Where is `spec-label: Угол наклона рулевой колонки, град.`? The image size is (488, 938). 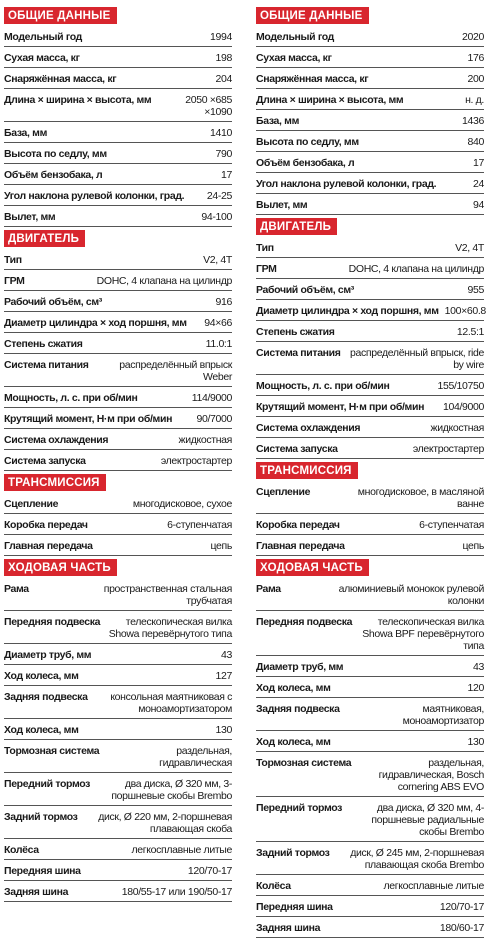
spec-label: Угол наклона рулевой колонки, град. is located at coordinates (94, 196).